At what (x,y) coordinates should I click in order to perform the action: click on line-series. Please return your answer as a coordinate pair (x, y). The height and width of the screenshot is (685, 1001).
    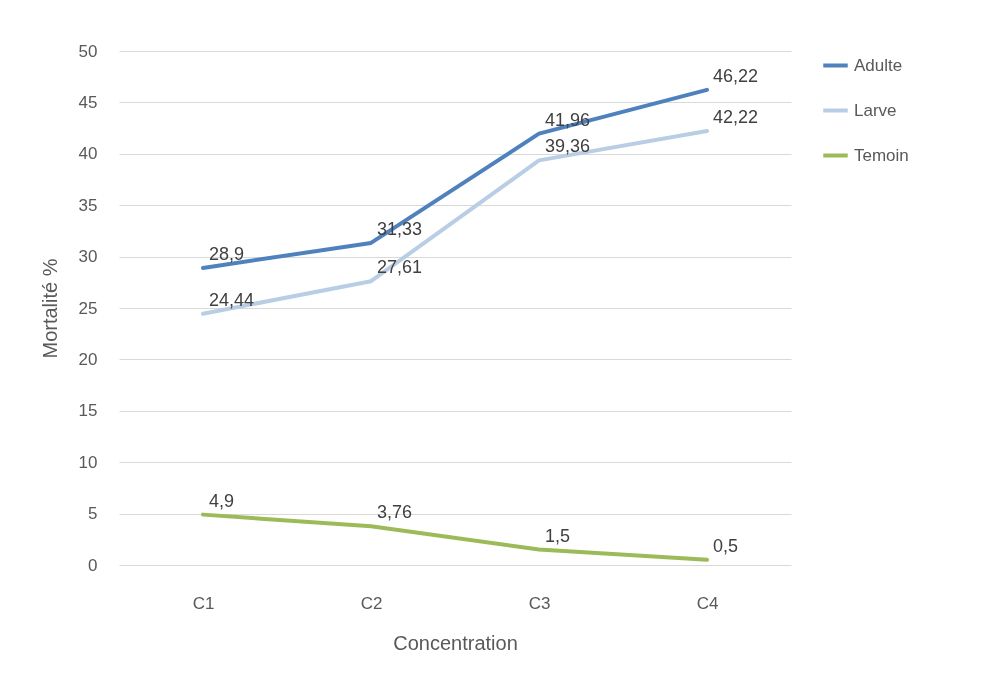
    Looking at the image, I should click on (455, 222).